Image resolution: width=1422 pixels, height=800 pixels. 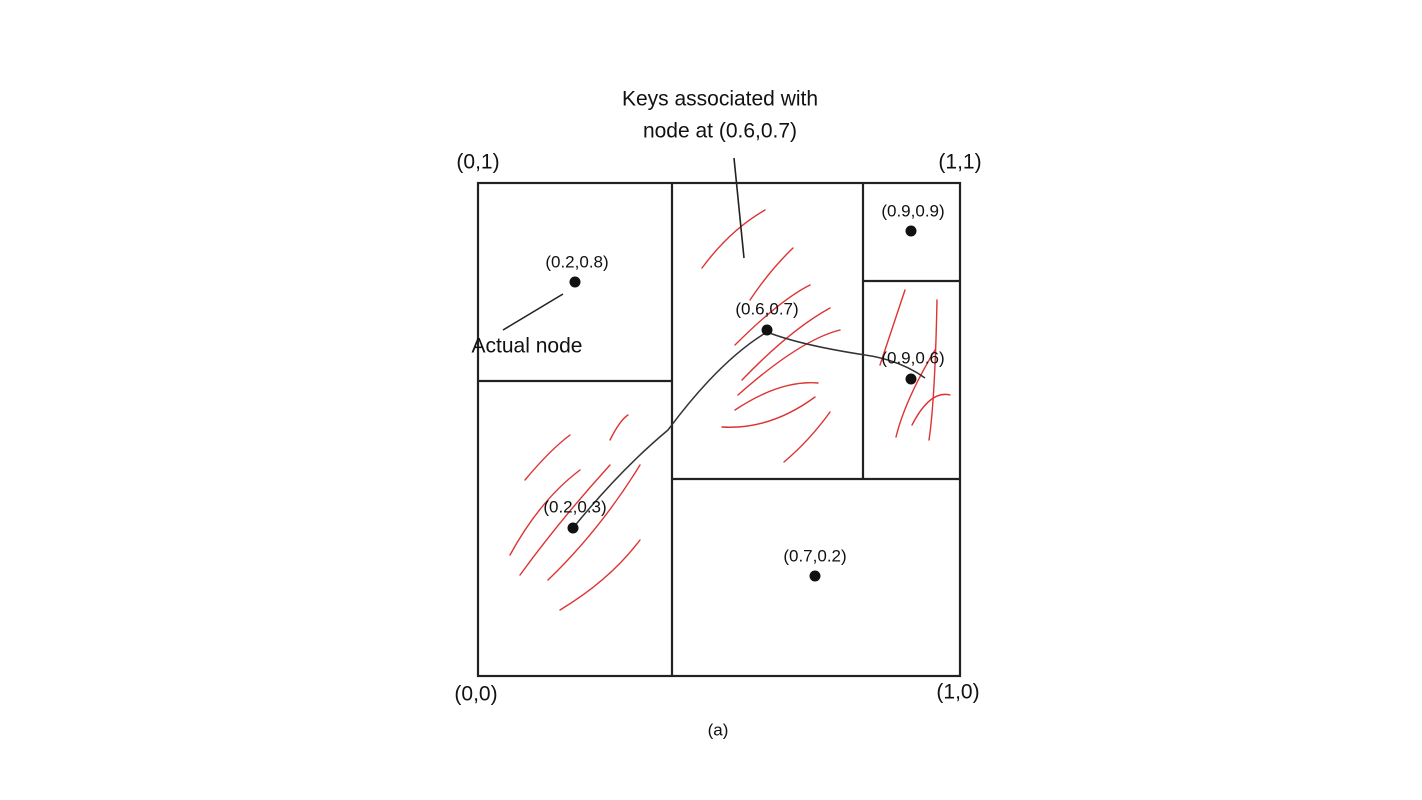 What do you see at coordinates (574, 506) in the screenshot?
I see `node-label: (0.2,0.3)` at bounding box center [574, 506].